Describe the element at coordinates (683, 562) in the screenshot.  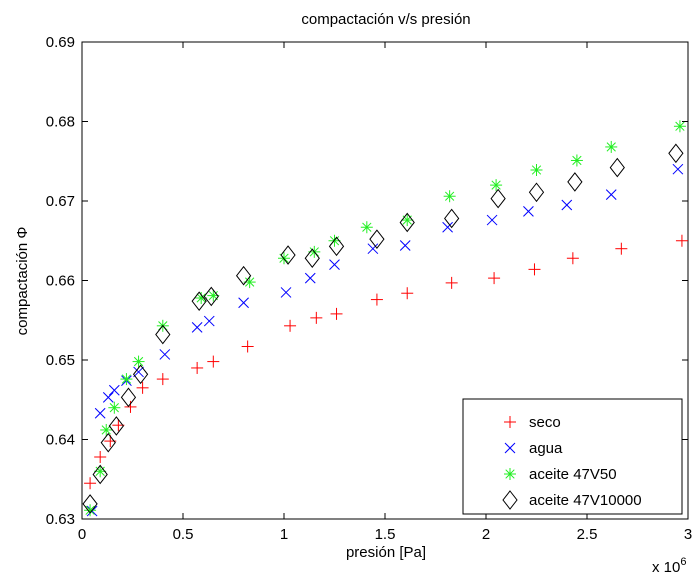
I see `x-multiplier-exponent: 6` at that location.